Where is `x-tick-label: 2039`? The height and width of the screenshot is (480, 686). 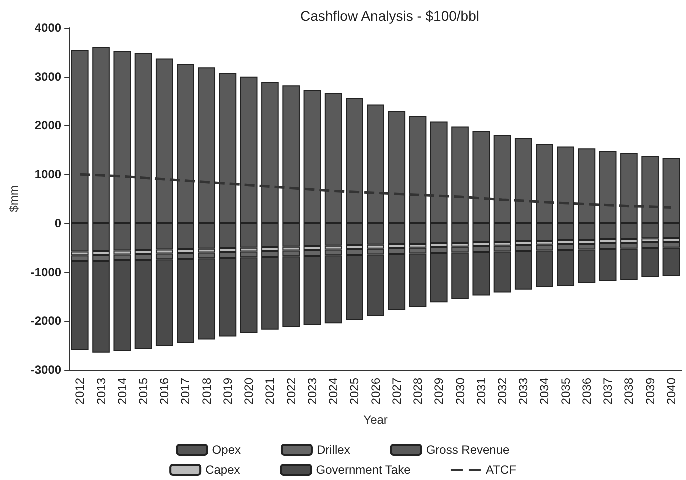
x-tick-label: 2039 is located at coordinates (650, 391).